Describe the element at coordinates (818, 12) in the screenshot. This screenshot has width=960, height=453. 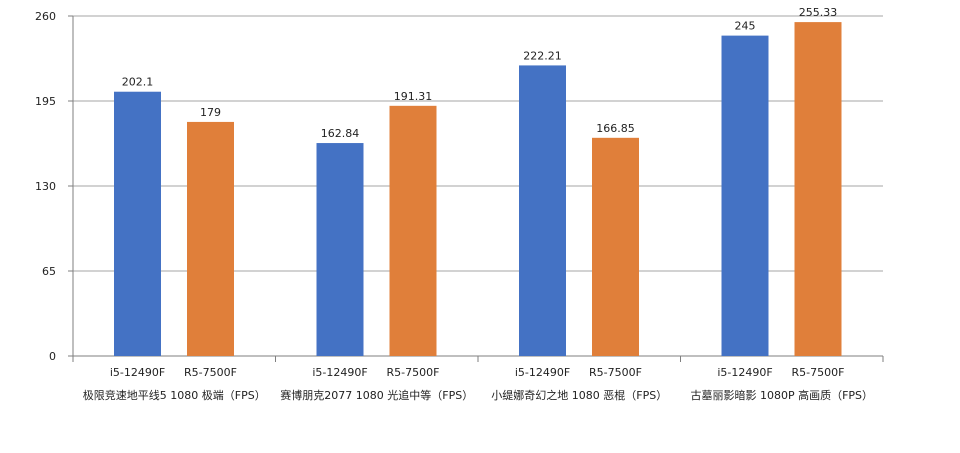
I see `bar-value-label: 255.33` at that location.